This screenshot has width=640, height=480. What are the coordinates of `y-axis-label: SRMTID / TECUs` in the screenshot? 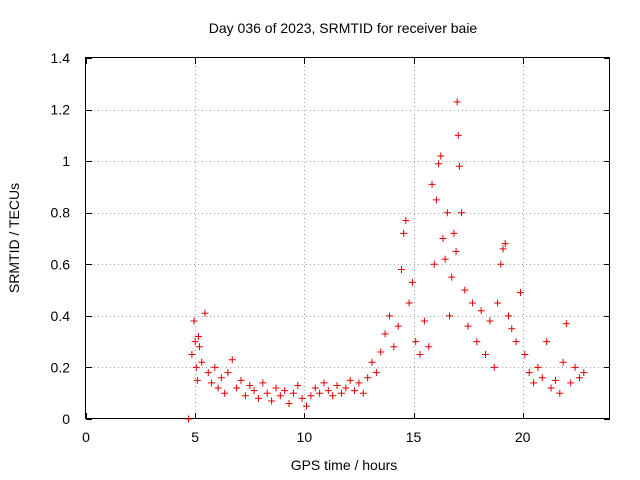 It's located at (14, 238).